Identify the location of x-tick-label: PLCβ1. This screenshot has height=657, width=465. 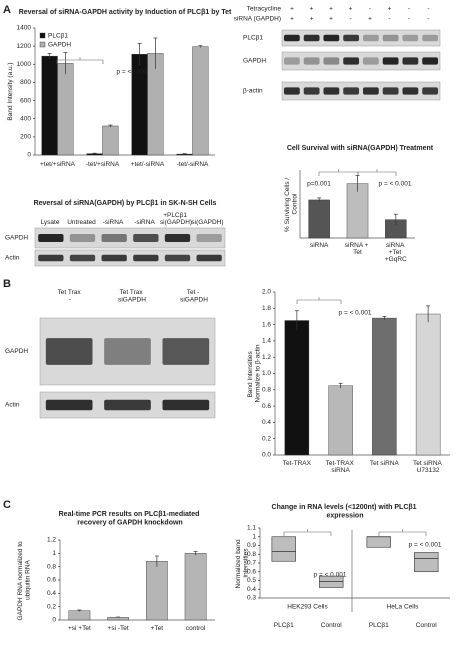
(284, 625).